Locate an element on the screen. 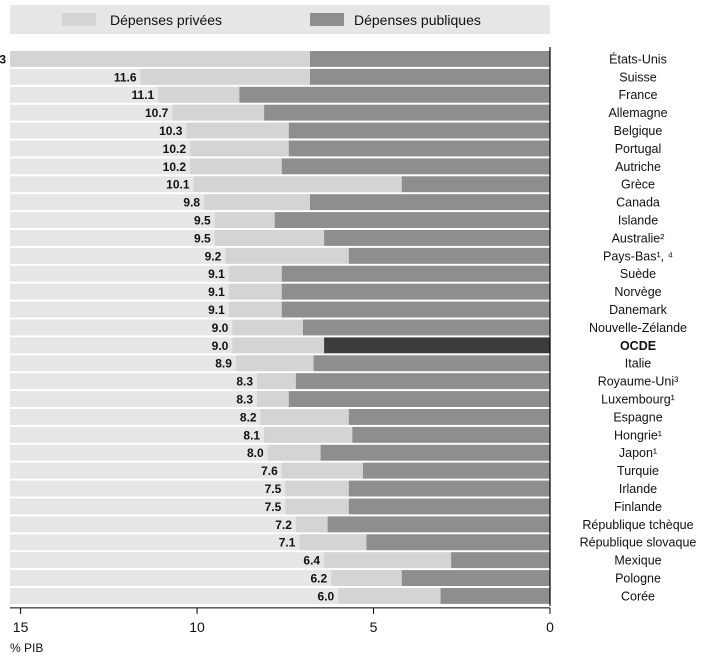  bar-row: 9.1 Suède is located at coordinates (333, 273).